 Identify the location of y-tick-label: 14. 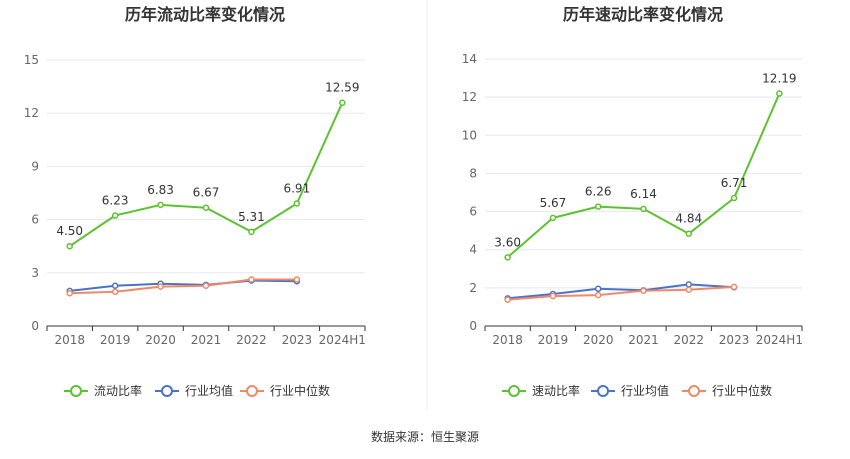
(469, 59).